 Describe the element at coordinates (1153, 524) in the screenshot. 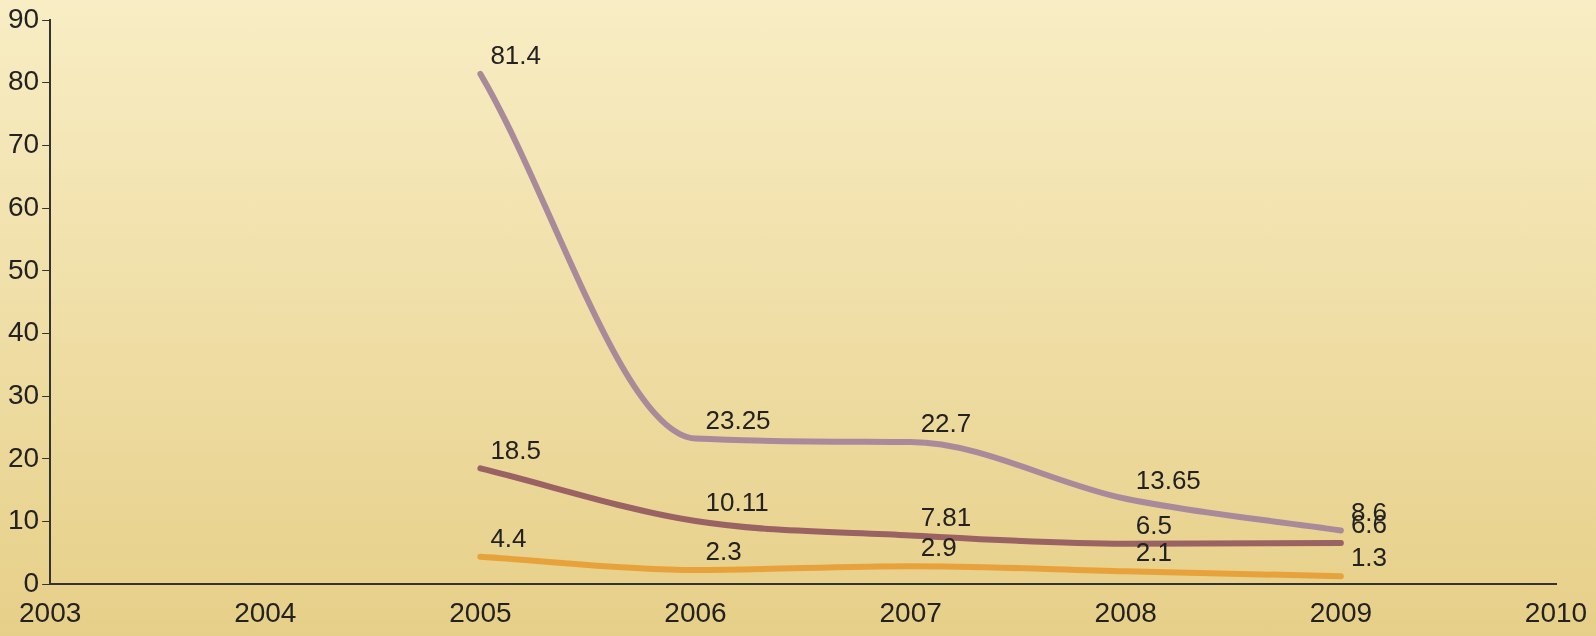

I see `data-label: 6.5` at that location.